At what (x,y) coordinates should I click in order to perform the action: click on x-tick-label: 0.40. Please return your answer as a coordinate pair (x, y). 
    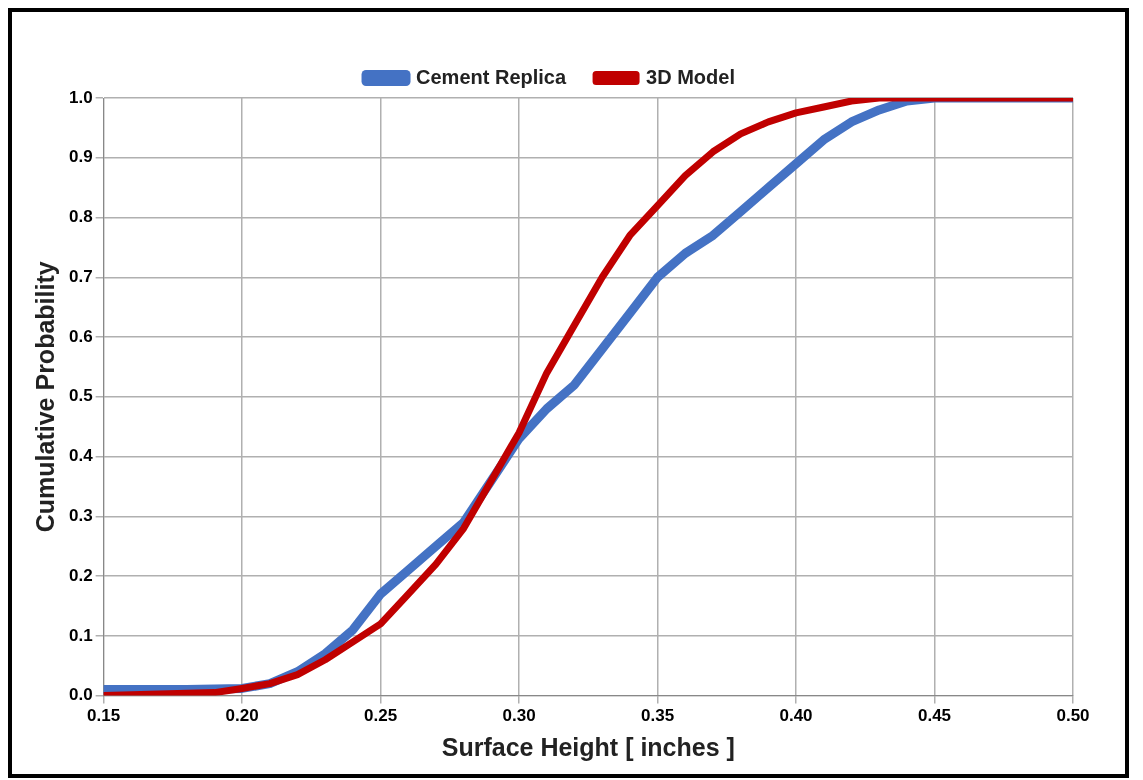
    Looking at the image, I should click on (796, 716).